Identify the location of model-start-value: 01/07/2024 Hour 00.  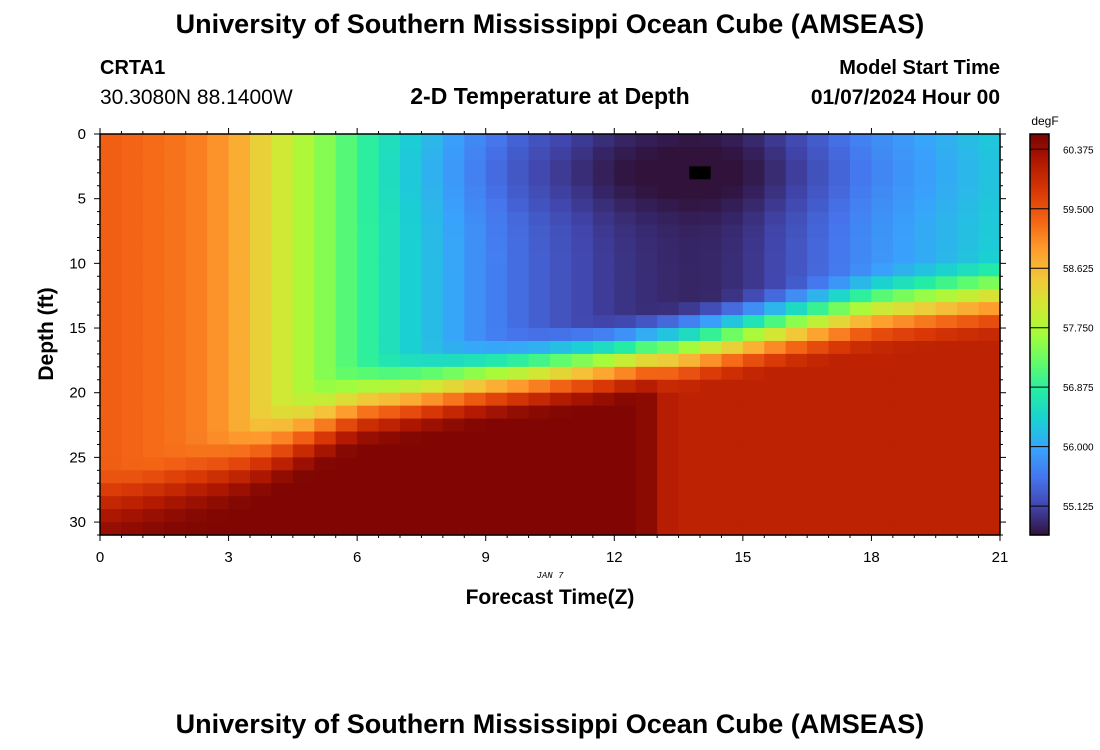
(905, 97).